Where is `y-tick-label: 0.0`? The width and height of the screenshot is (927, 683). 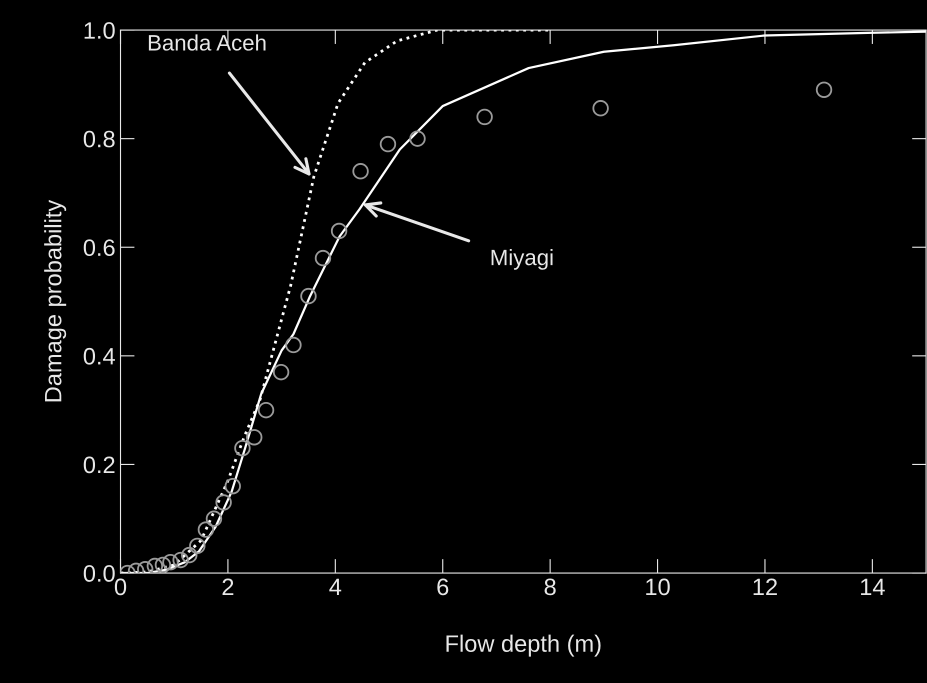
y-tick-label: 0.0 is located at coordinates (99, 573).